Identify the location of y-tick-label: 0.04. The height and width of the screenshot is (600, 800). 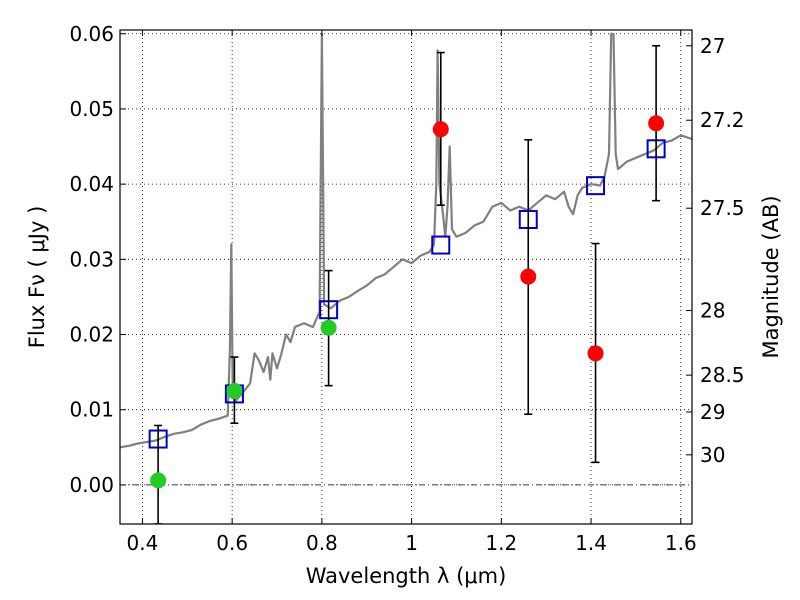
(91, 184).